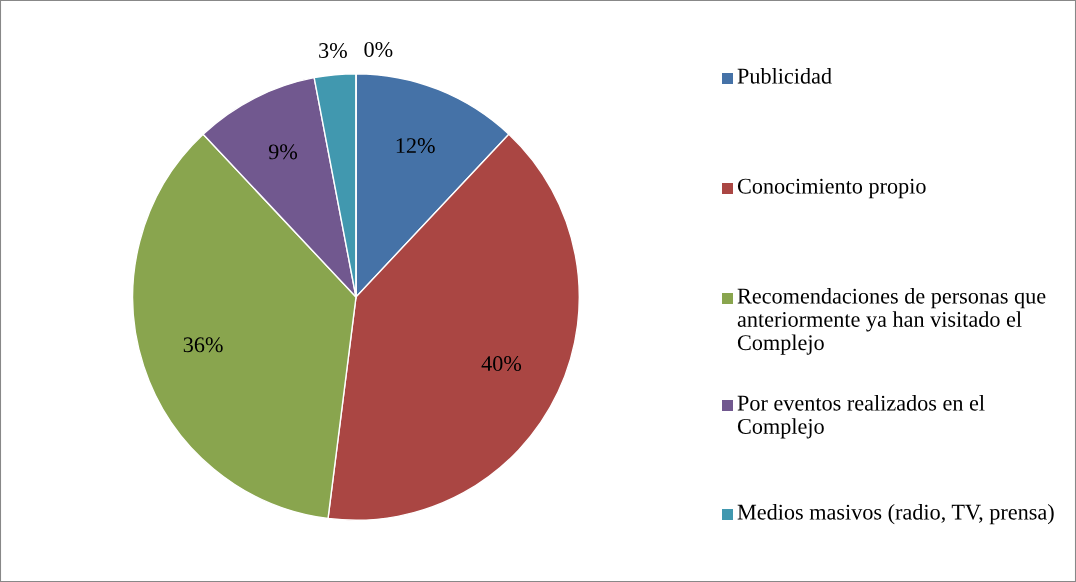 Image resolution: width=1076 pixels, height=582 pixels. Describe the element at coordinates (891, 321) in the screenshot. I see `legend-label: Recomendaciones de personas que anteriormente ya han visitado el Complejo` at that location.